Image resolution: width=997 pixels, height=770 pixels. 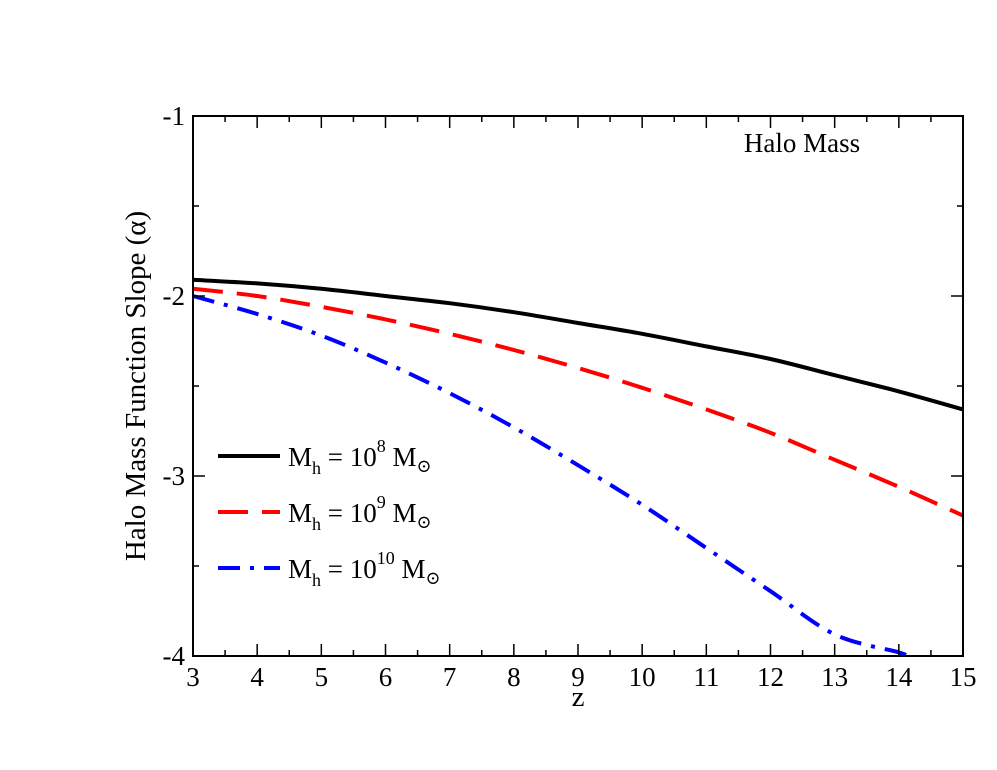 I want to click on x-tick-label: 8, so click(x=514, y=677).